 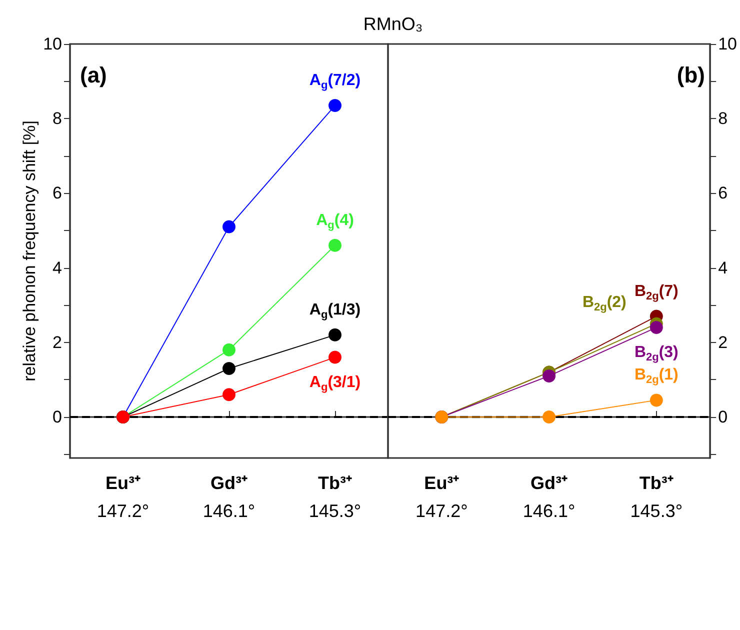 I want to click on y-axis-title: relative phonon frequency shift [%], so click(x=29, y=251).